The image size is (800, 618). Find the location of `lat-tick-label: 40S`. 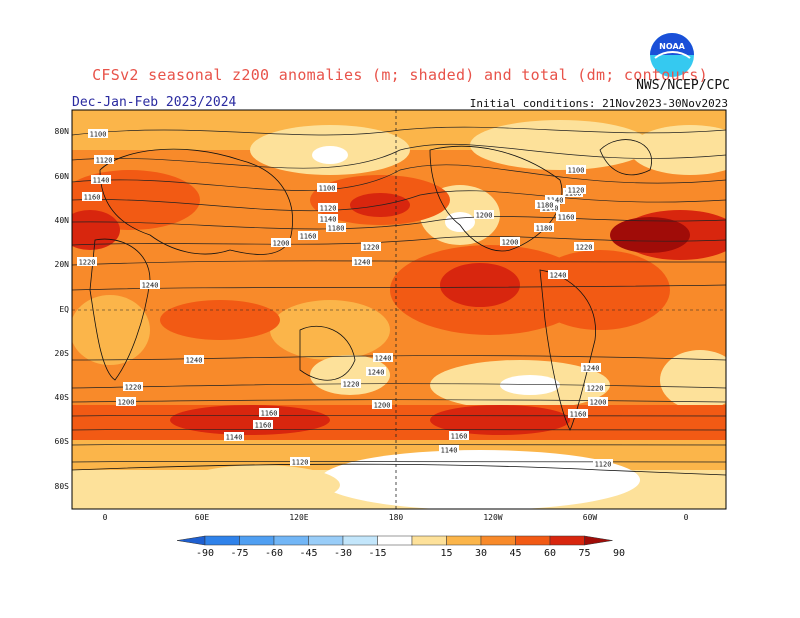

lat-tick-label: 40S is located at coordinates (61, 397).